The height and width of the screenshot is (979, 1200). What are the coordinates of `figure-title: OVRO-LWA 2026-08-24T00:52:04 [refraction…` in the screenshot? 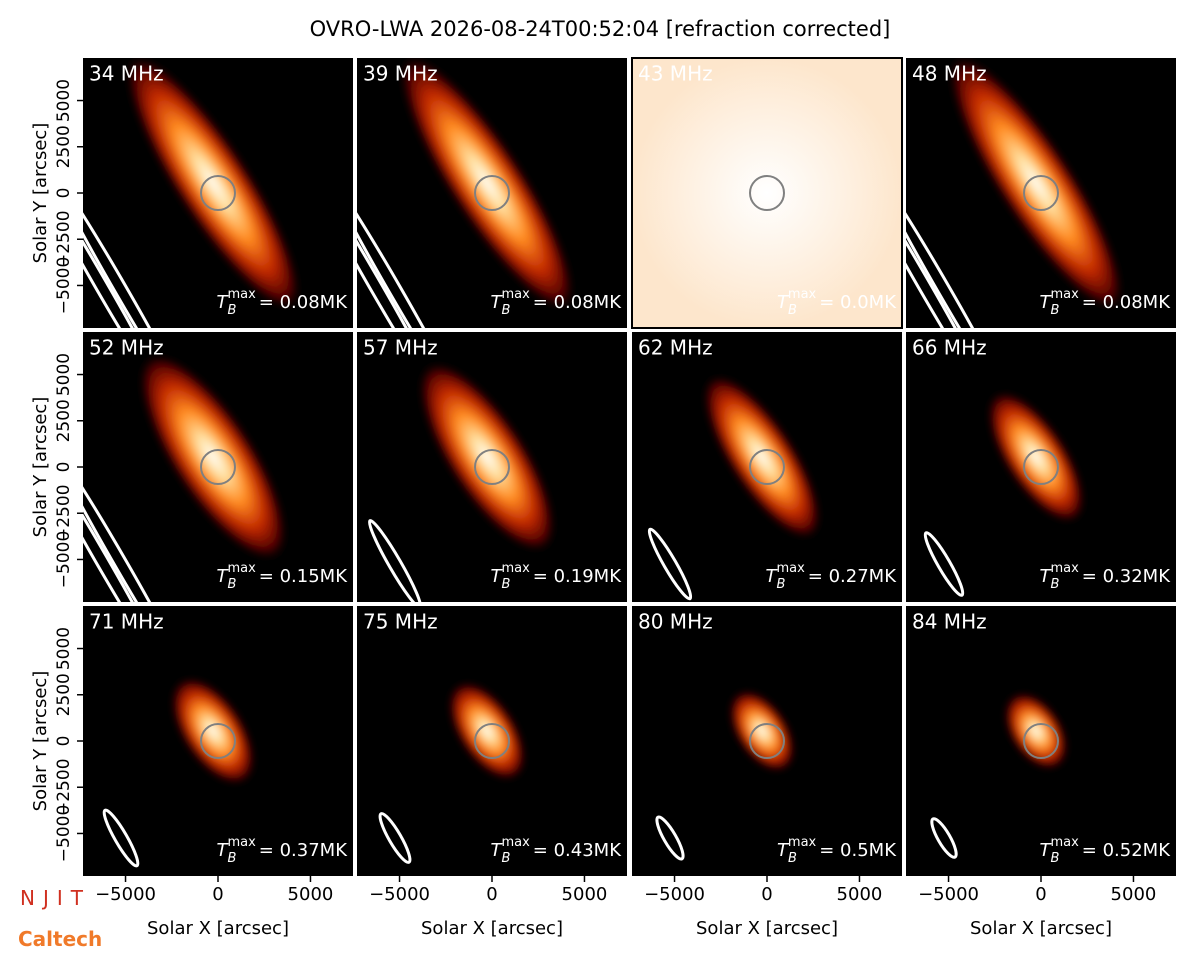 It's located at (600, 29).